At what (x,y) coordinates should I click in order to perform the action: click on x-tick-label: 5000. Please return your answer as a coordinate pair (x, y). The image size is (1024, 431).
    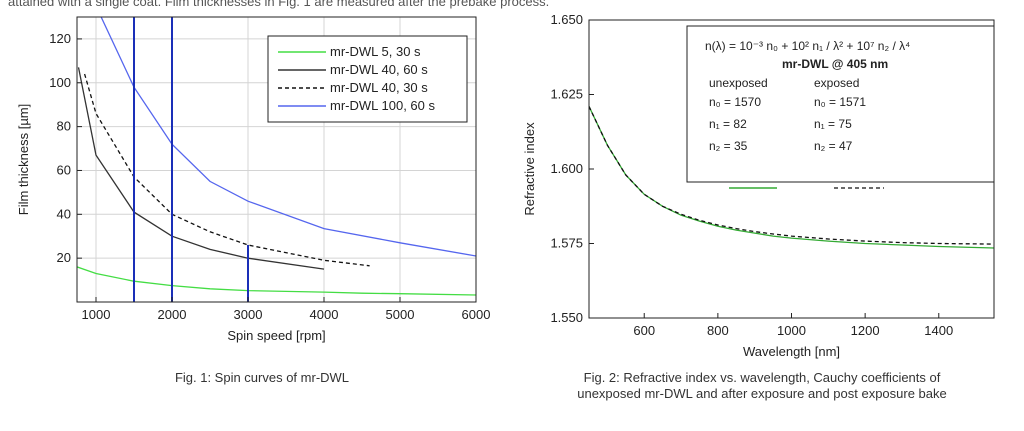
    Looking at the image, I should click on (400, 314).